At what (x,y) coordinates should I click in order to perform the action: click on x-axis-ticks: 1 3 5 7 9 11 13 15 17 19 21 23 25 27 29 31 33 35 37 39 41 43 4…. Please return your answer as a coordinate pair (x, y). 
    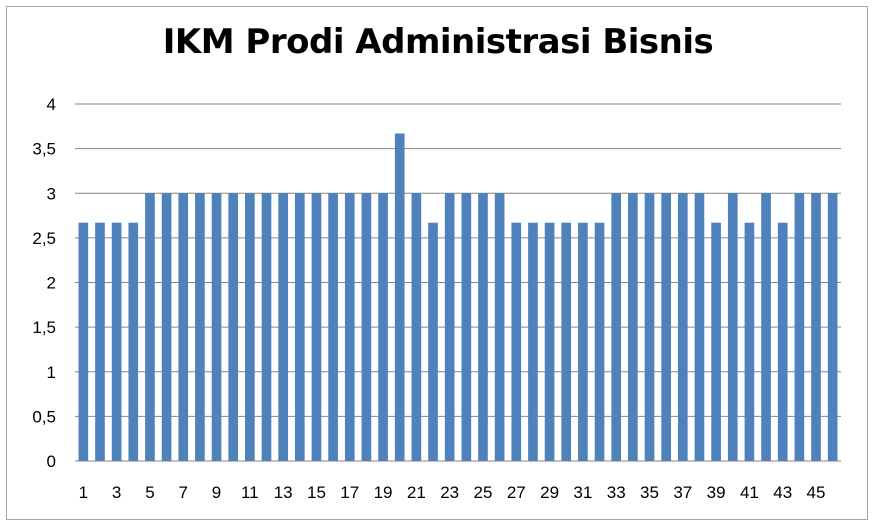
    Looking at the image, I should click on (452, 492).